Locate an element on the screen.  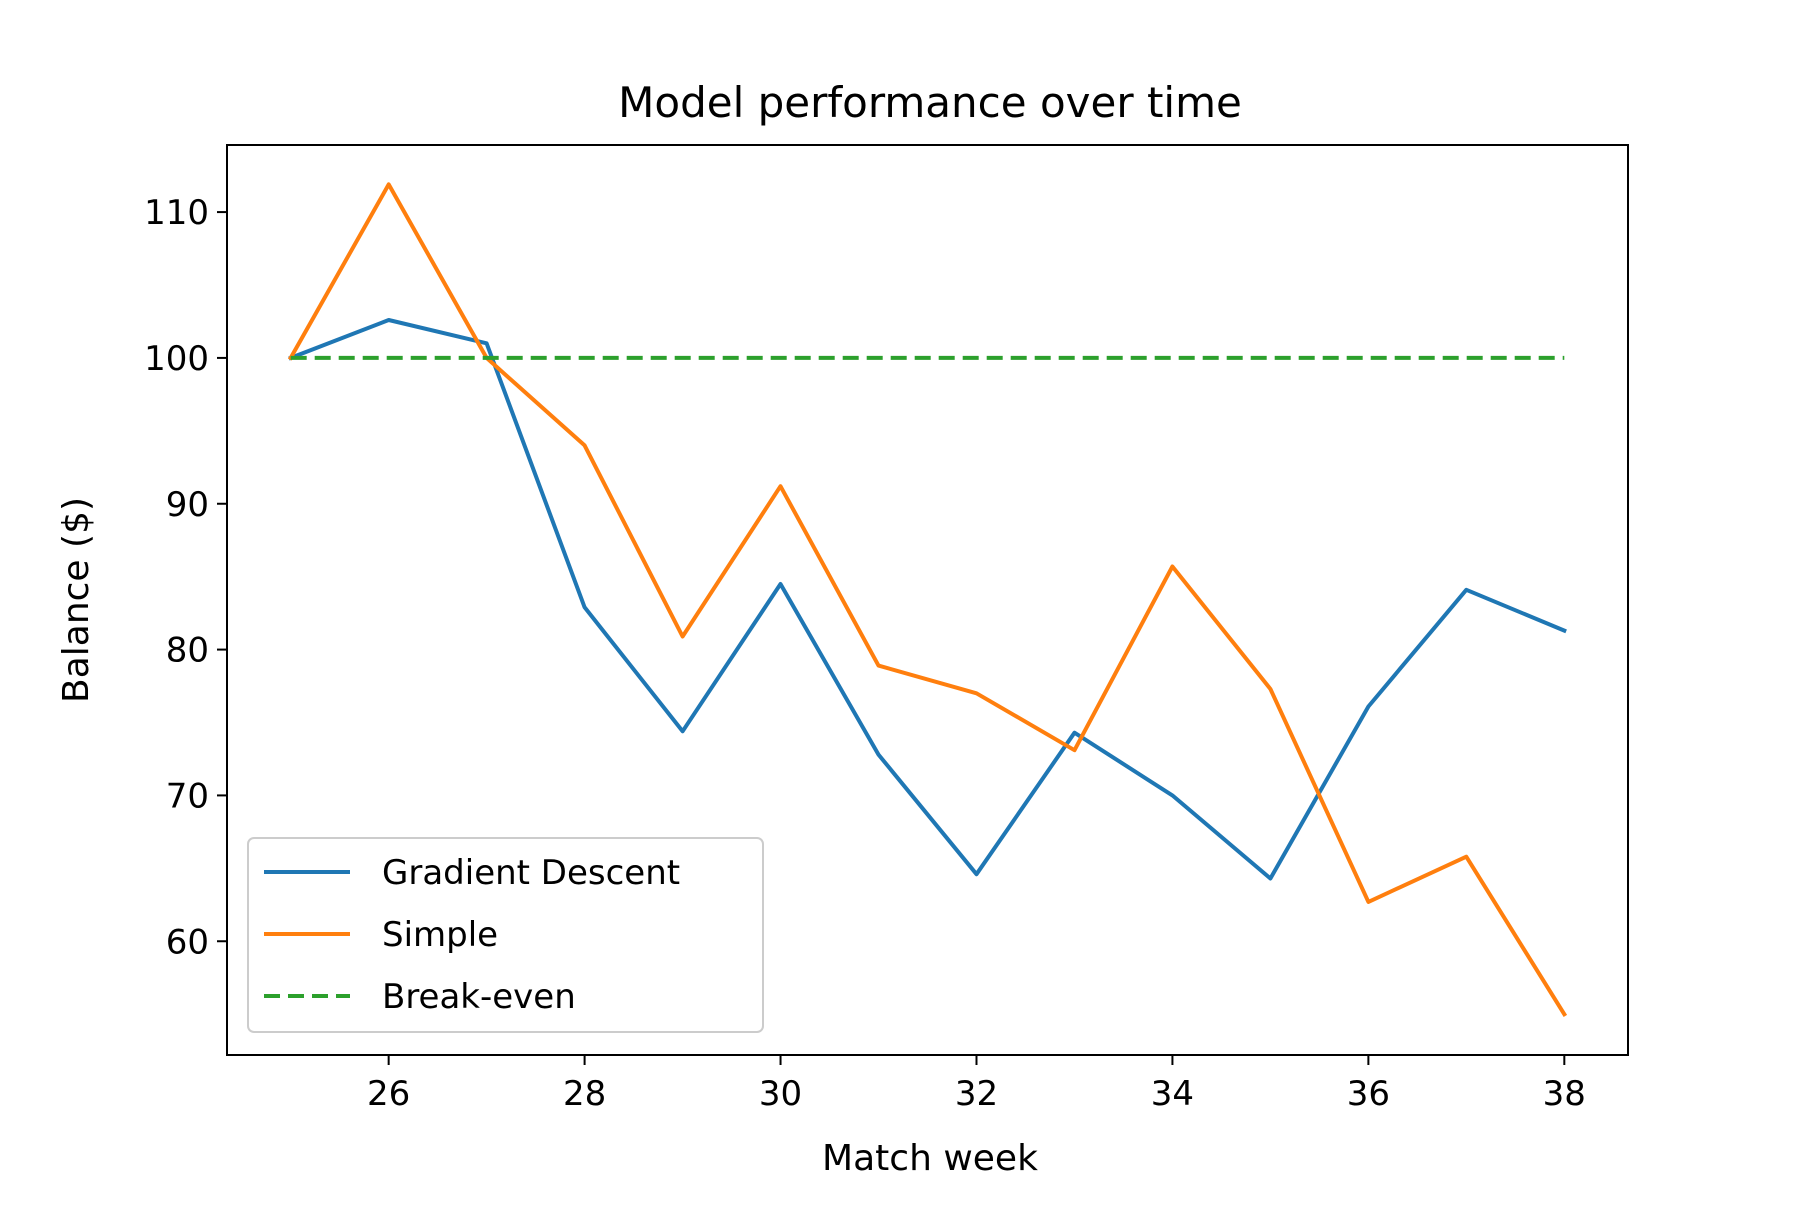
legend-label: Simple is located at coordinates (440, 935).